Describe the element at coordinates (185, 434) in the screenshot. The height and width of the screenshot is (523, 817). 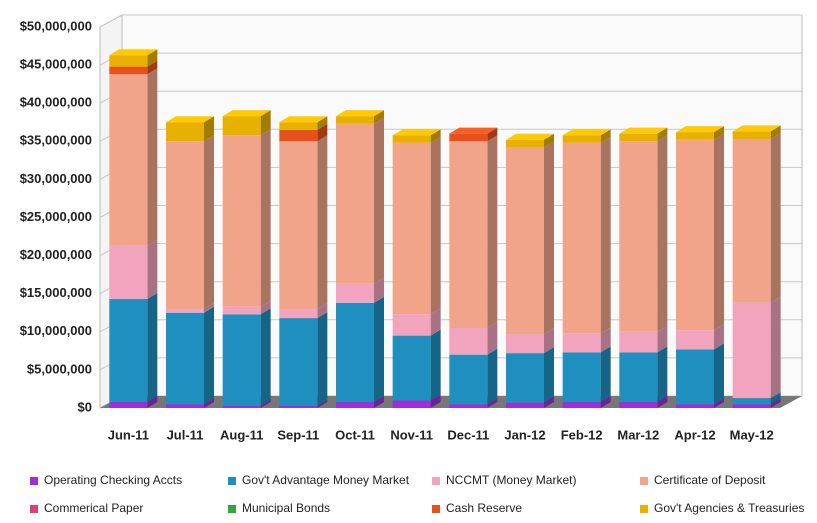
I see `x-tick-label: Jul-11` at that location.